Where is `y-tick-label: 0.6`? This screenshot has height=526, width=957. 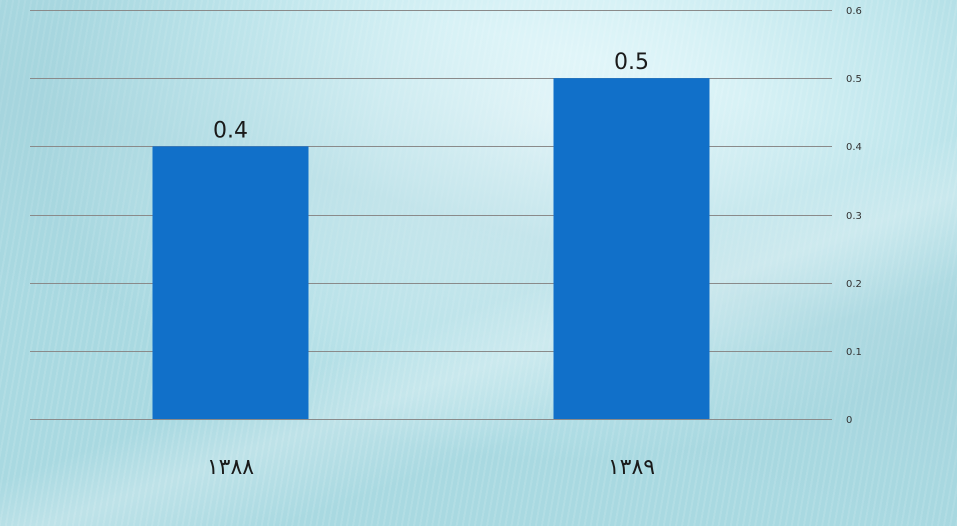
y-tick-label: 0.6 is located at coordinates (854, 11).